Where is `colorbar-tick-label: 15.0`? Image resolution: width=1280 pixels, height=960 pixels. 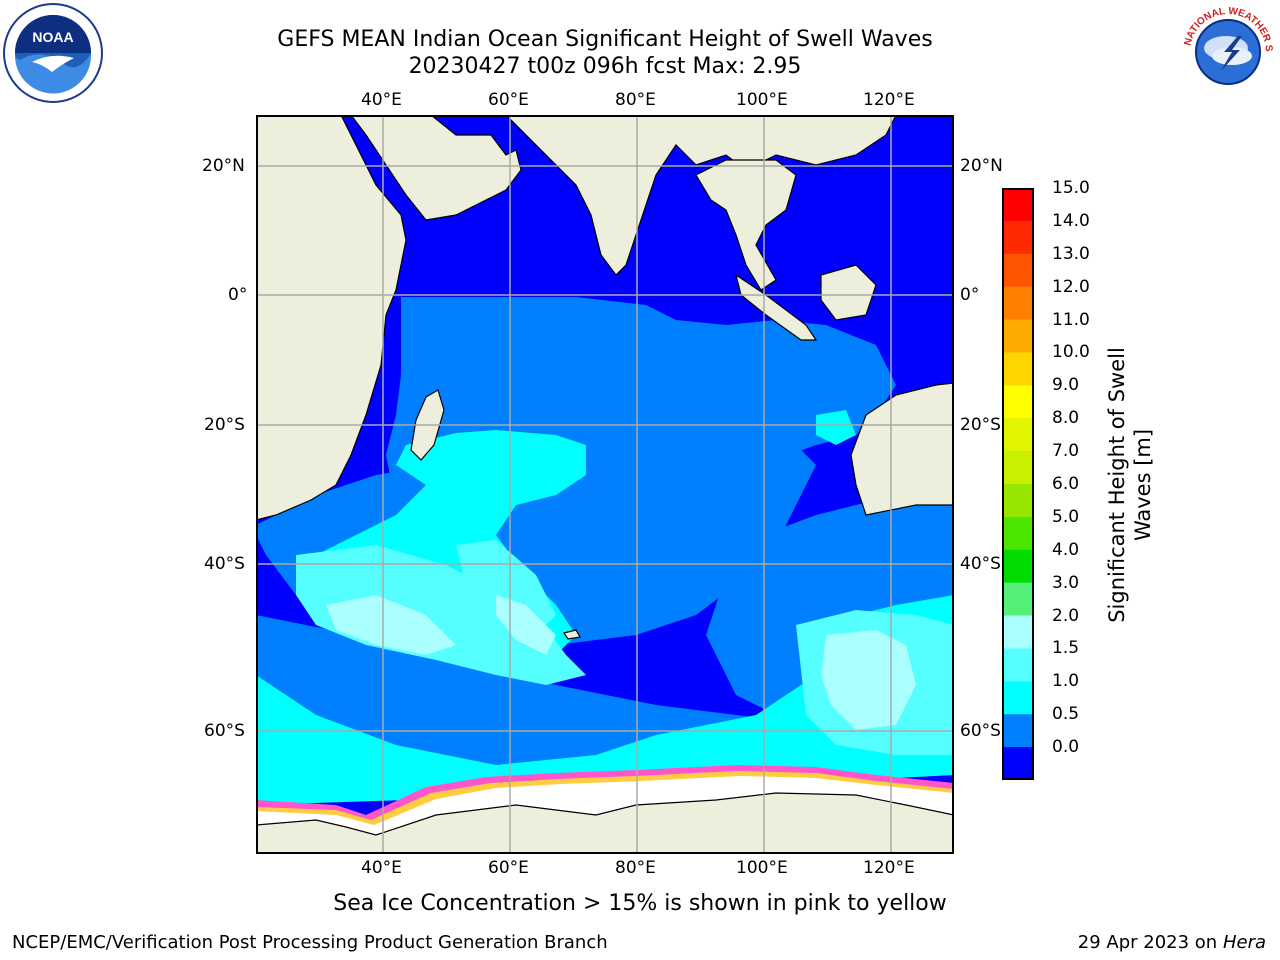
colorbar-tick-label: 15.0 is located at coordinates (1071, 188).